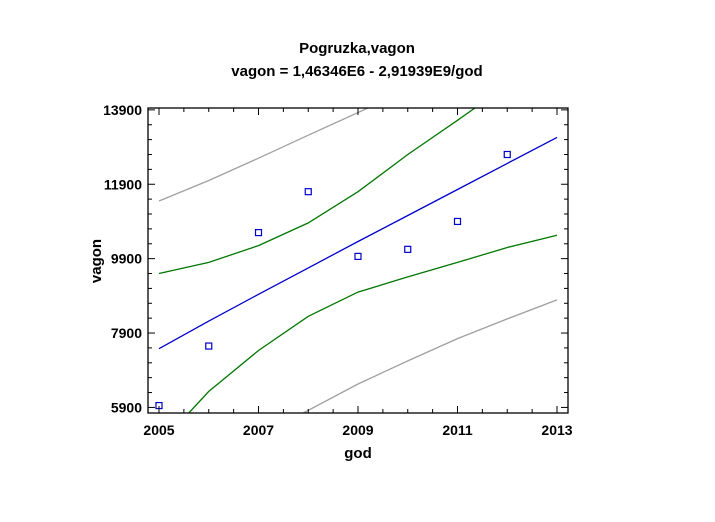 The image size is (715, 522). Describe the element at coordinates (556, 430) in the screenshot. I see `x-tick-label: 2013` at that location.